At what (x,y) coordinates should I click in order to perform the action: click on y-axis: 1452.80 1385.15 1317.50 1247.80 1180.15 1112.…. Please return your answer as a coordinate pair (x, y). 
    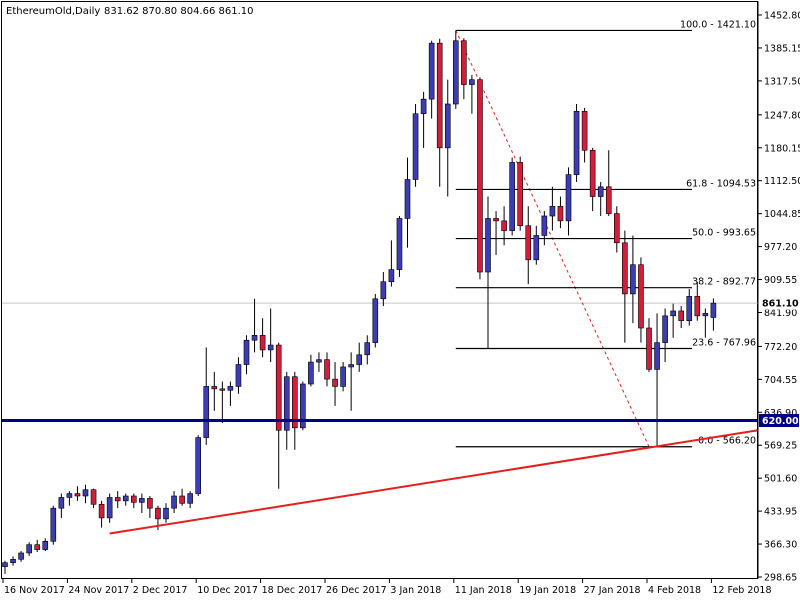
    Looking at the image, I should click on (778, 292).